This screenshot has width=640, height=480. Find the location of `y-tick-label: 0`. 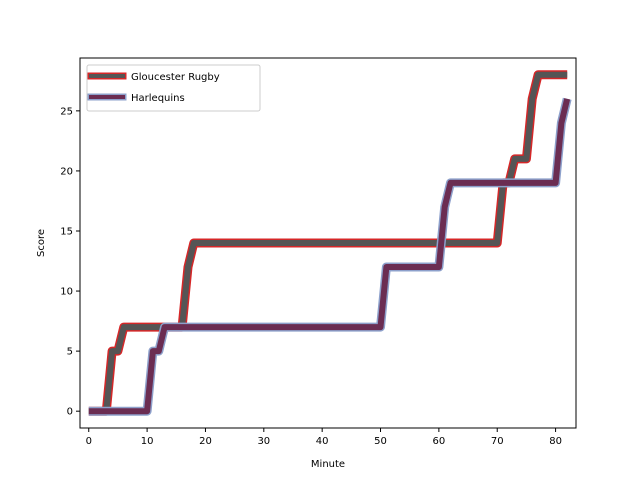

y-tick-label: 0 is located at coordinates (70, 412).